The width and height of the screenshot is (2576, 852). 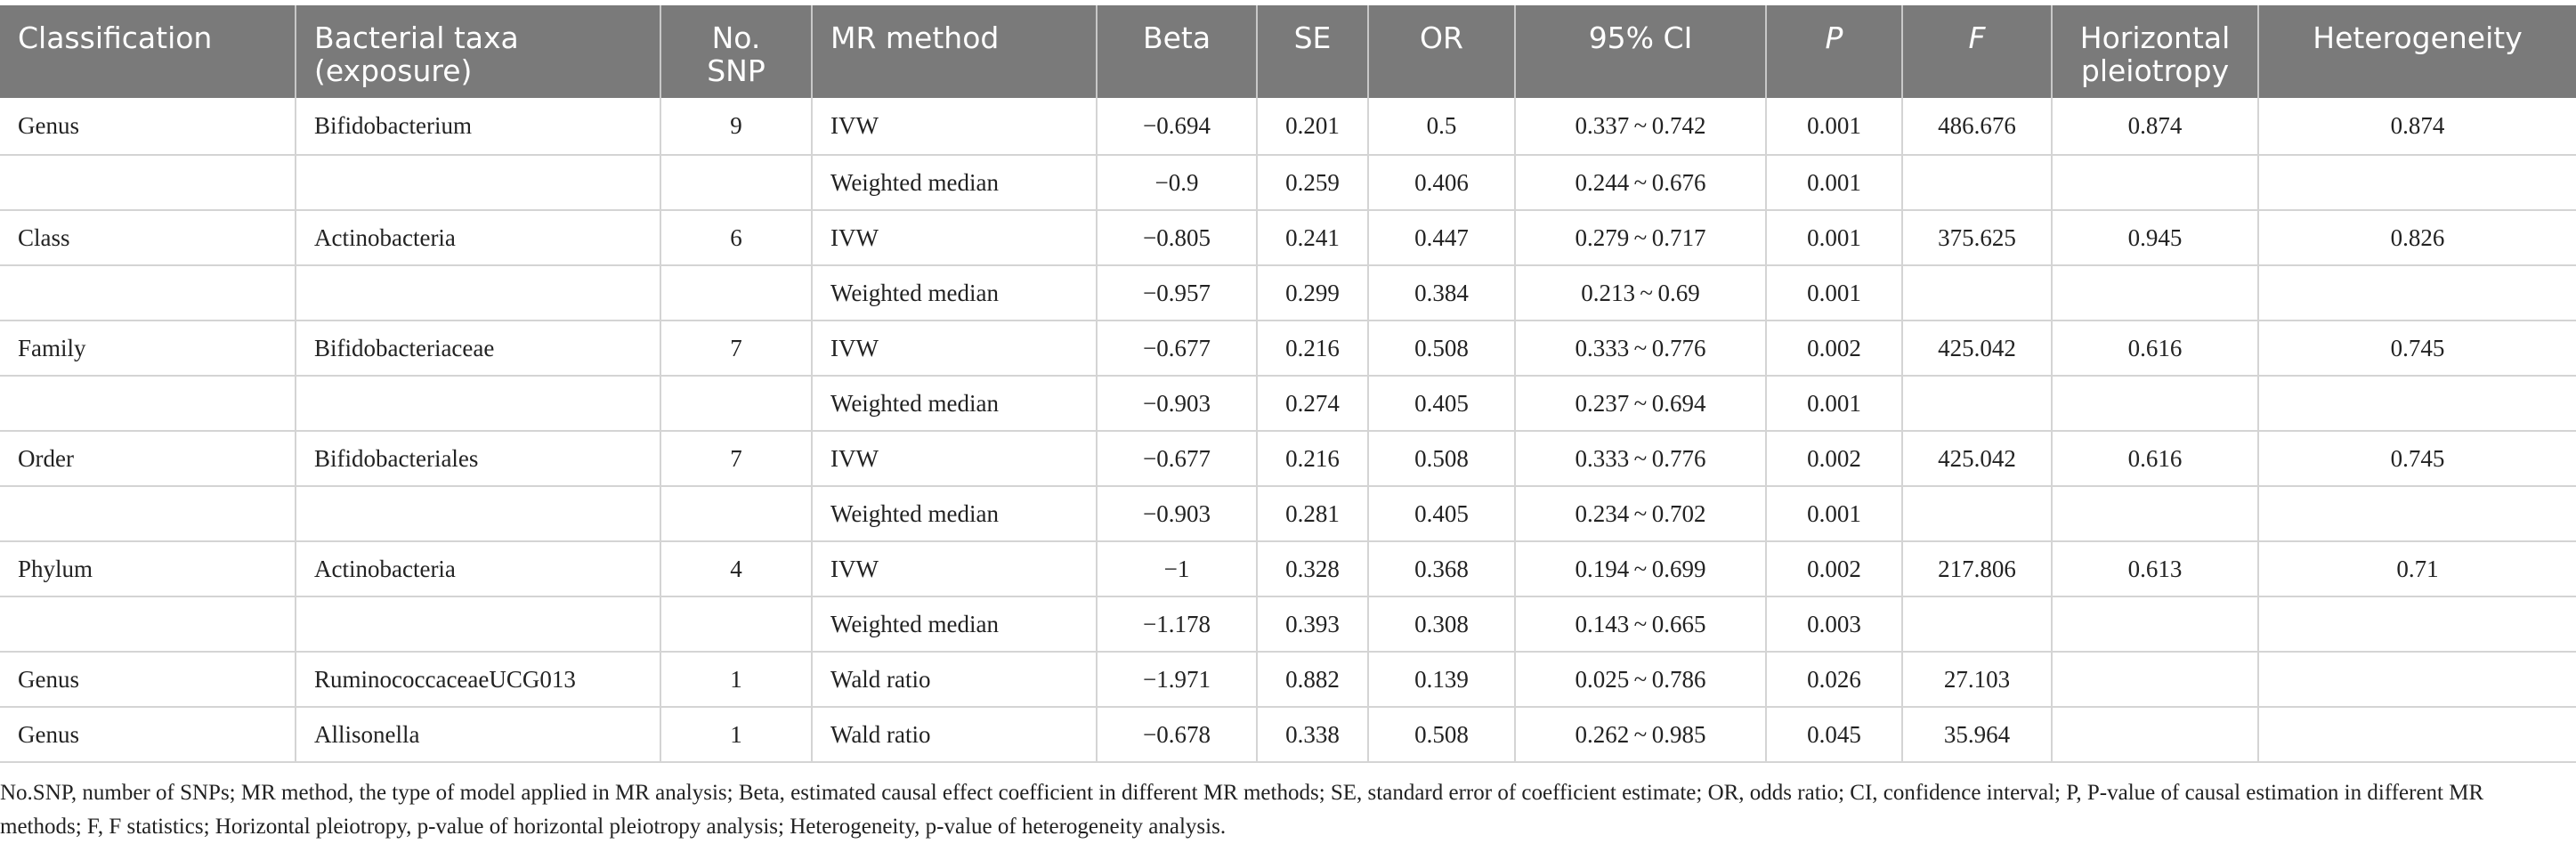 What do you see at coordinates (1442, 349) in the screenshot?
I see `cell-or: 0.508` at bounding box center [1442, 349].